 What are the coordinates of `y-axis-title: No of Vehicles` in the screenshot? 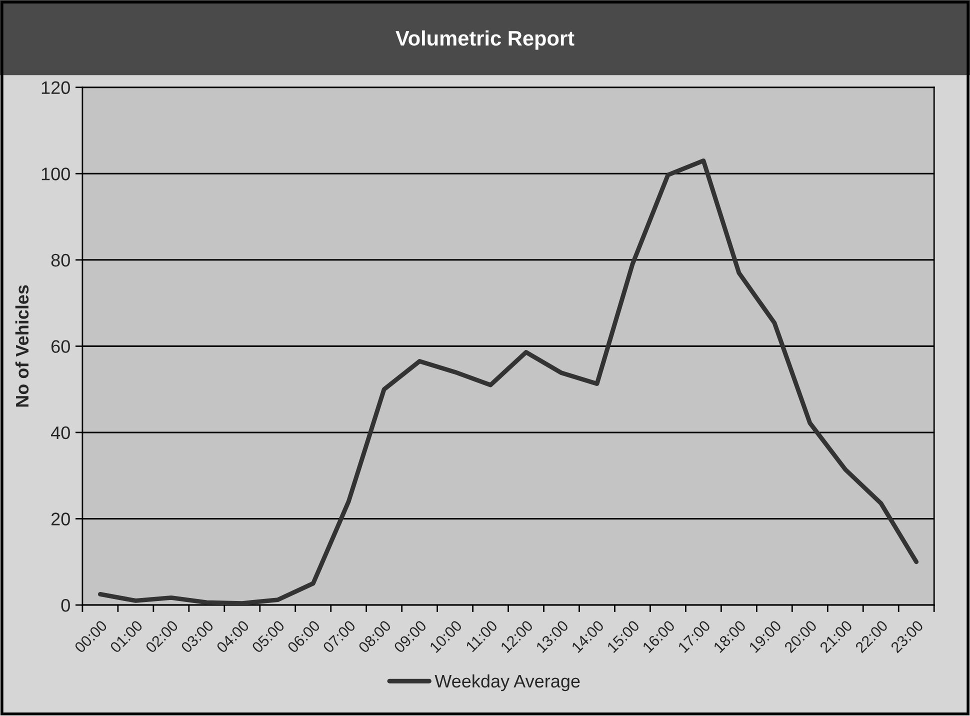 It's located at (22, 346).